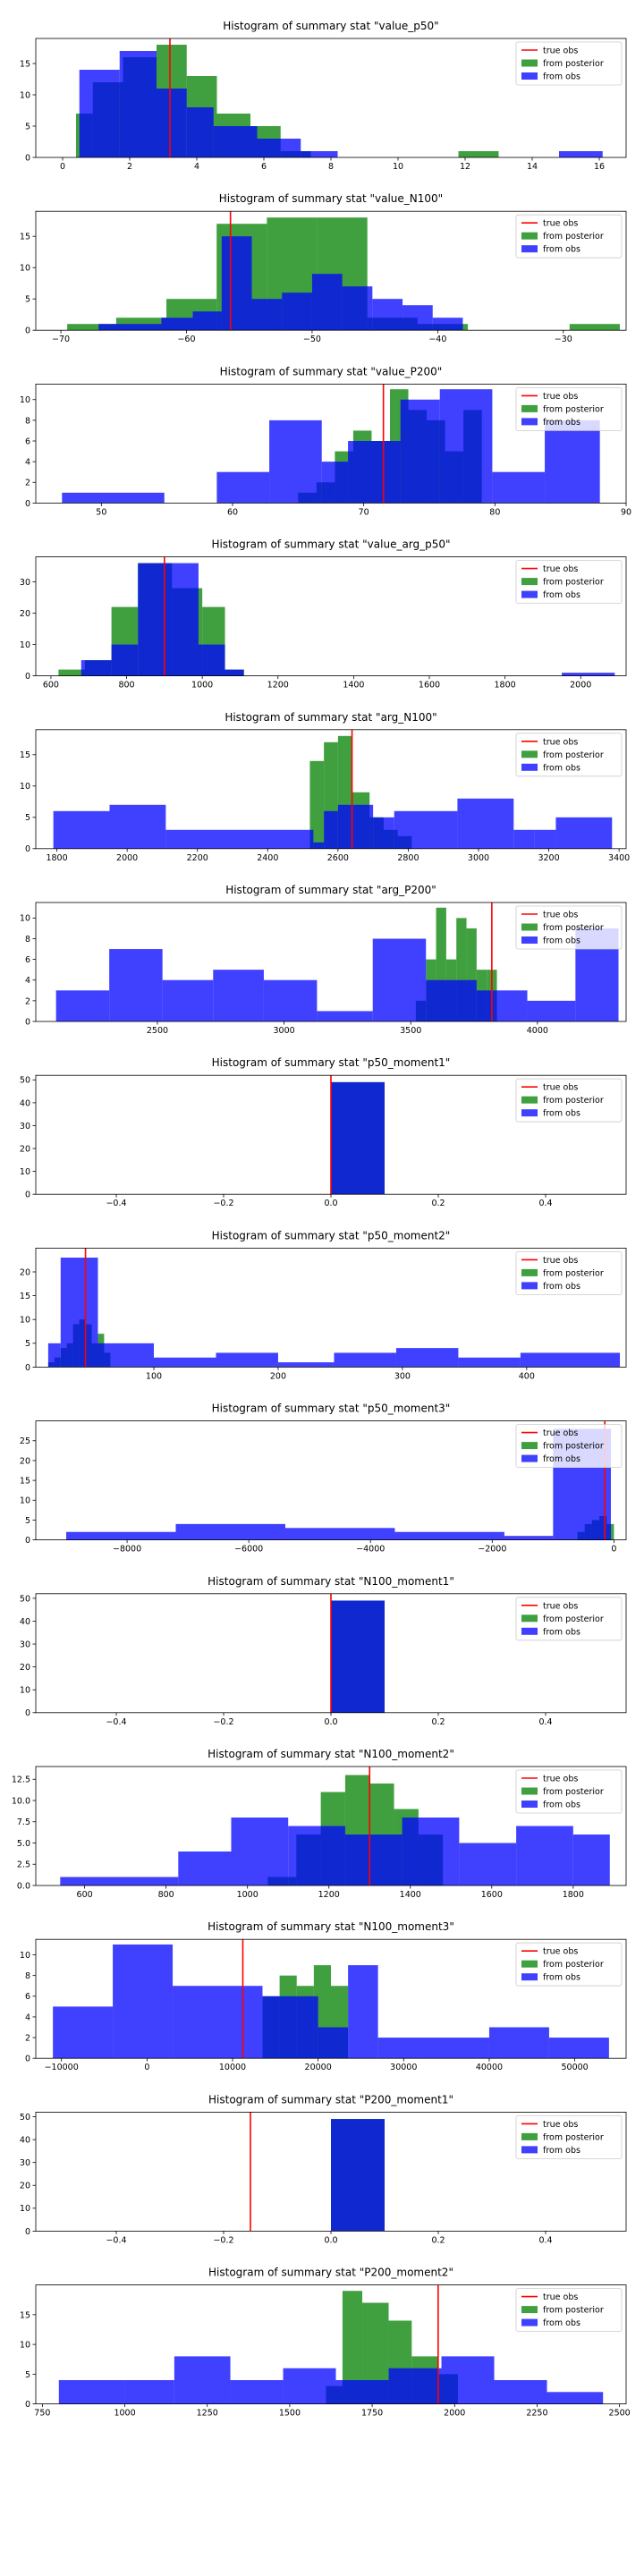 The width and height of the screenshot is (644, 2576). I want to click on y-tick-label: 50, so click(25, 1599).